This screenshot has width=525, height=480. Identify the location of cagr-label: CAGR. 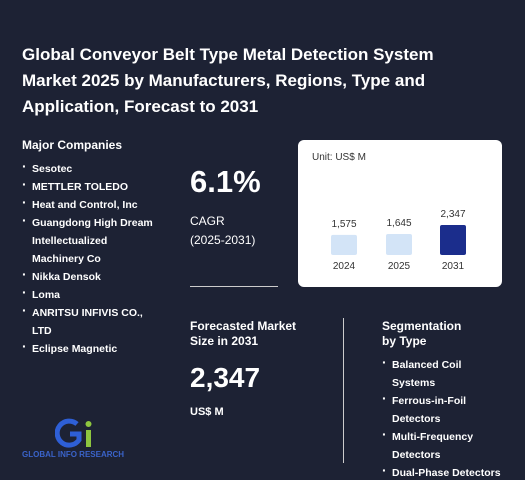
(207, 221).